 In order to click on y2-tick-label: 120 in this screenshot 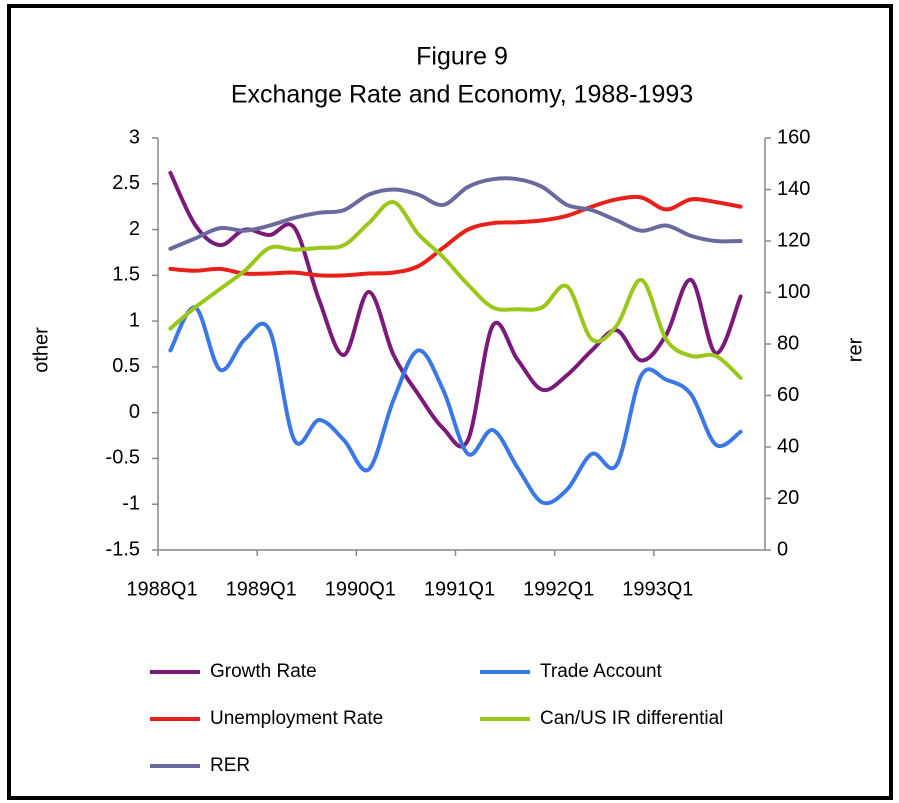, I will do `click(793, 240)`.